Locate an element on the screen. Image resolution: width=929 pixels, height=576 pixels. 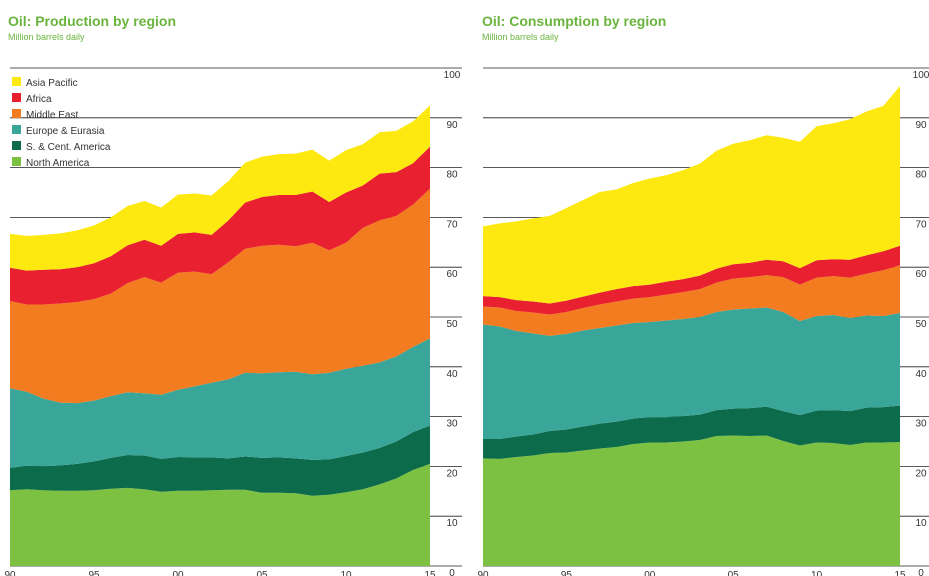
legend-label: Middle East is located at coordinates (52, 115).